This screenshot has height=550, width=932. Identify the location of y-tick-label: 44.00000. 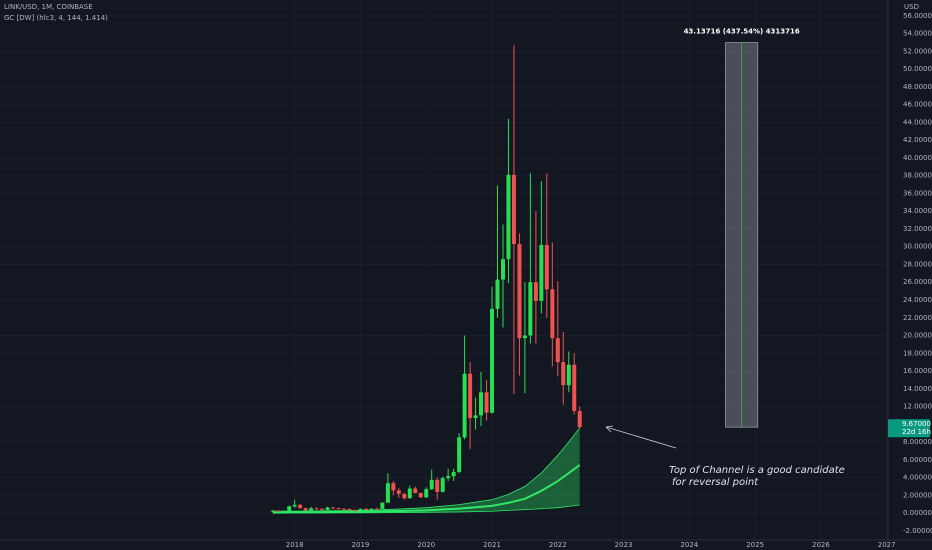
(917, 122).